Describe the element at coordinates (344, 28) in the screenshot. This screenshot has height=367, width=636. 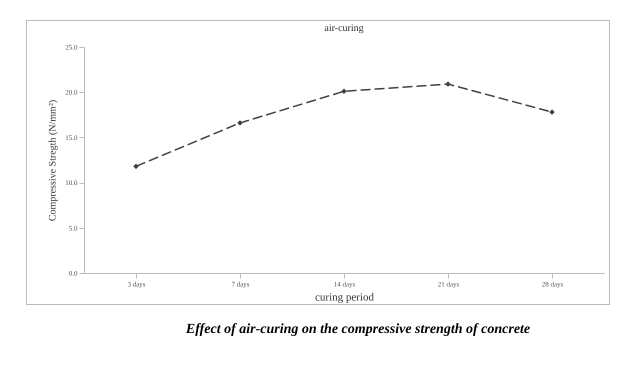
I see `chart-title: air-curing` at that location.